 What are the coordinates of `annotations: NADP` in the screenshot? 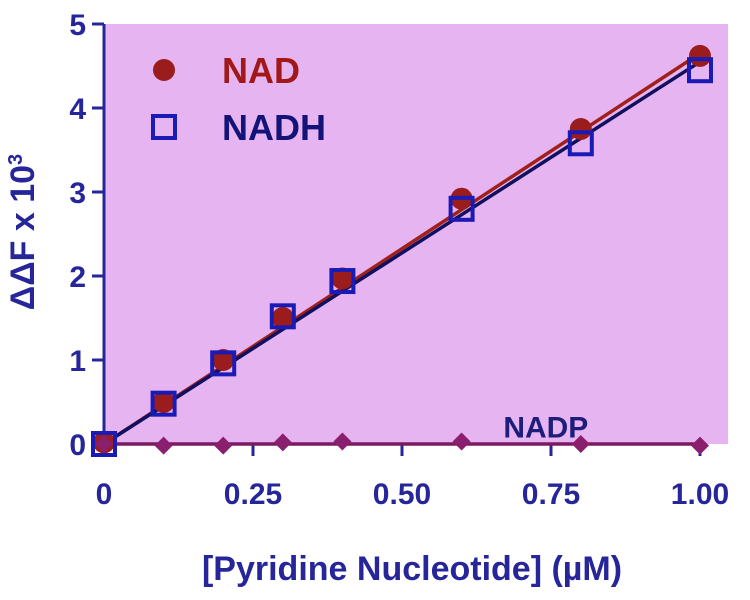 It's located at (545, 428).